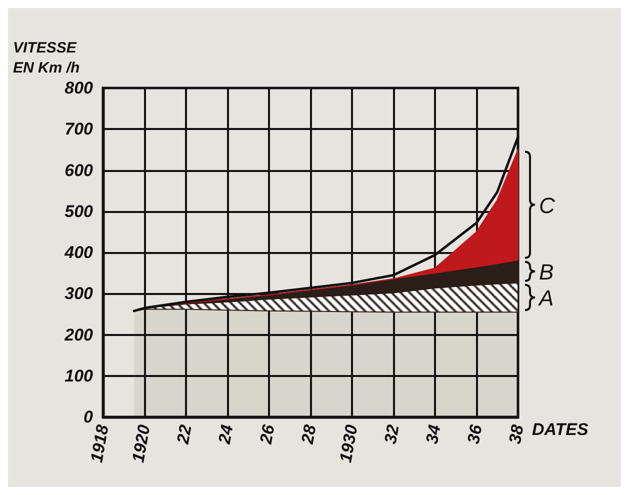 The height and width of the screenshot is (495, 629). What do you see at coordinates (547, 205) in the screenshot?
I see `series-label: C` at bounding box center [547, 205].